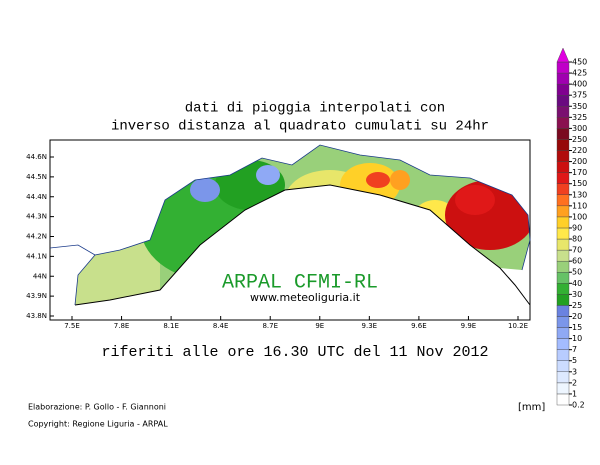  I want to click on colorbar-label: 450, so click(579, 62).